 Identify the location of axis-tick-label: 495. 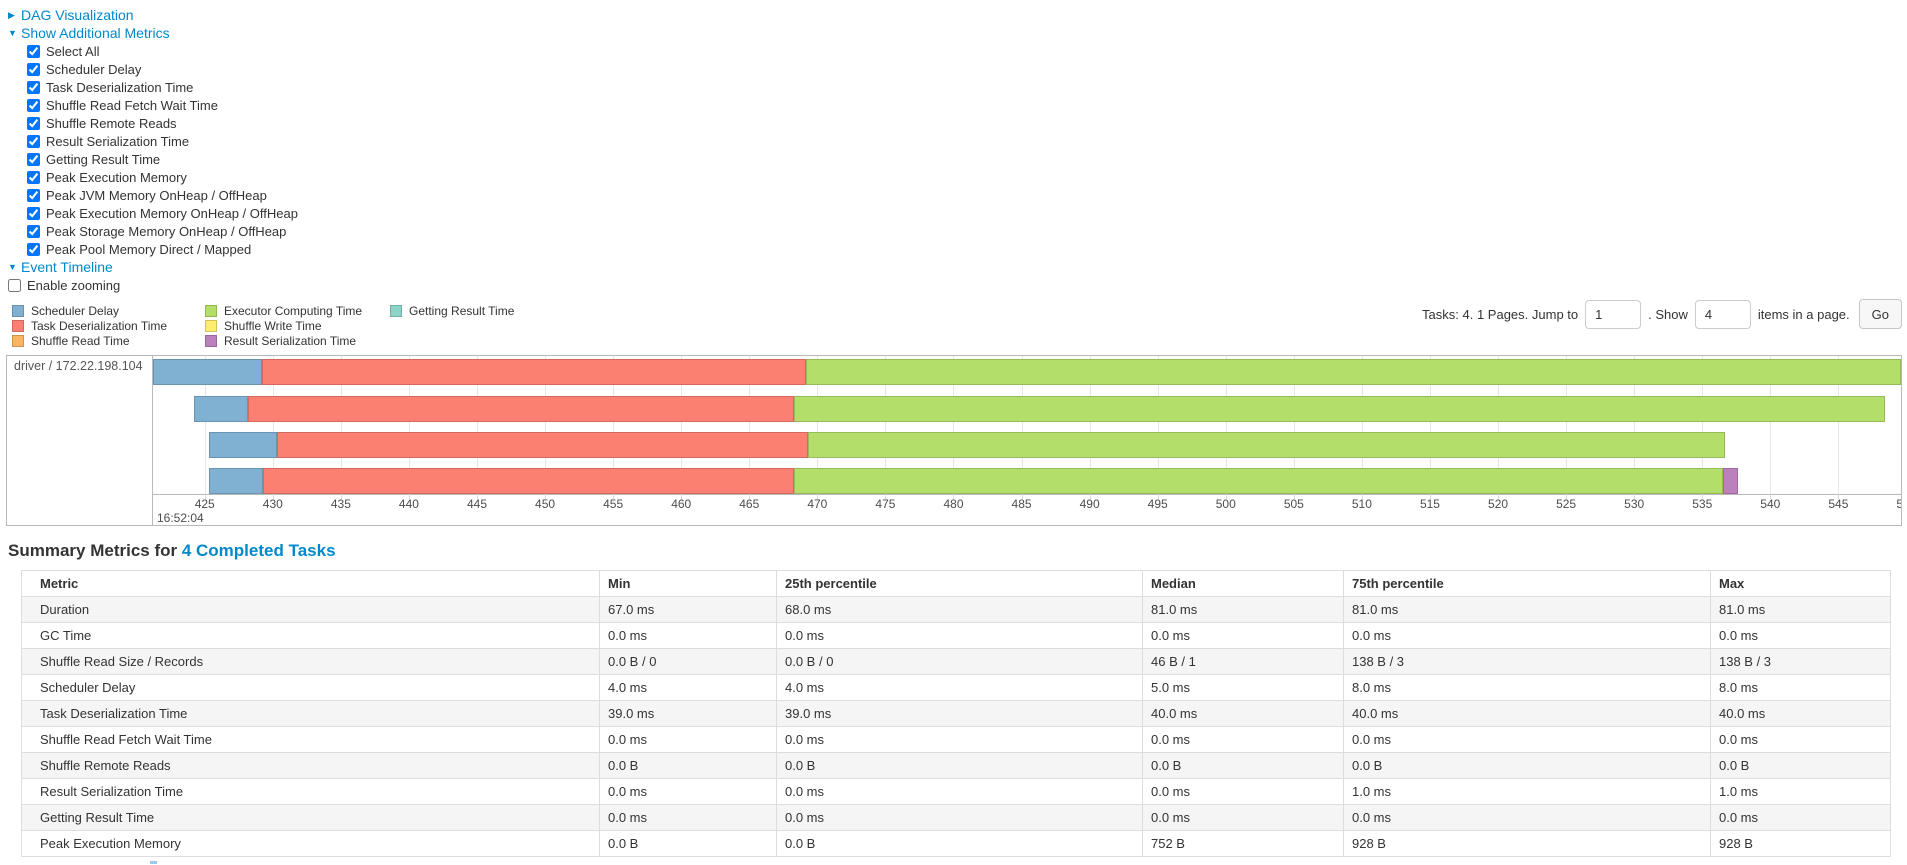
(1157, 504).